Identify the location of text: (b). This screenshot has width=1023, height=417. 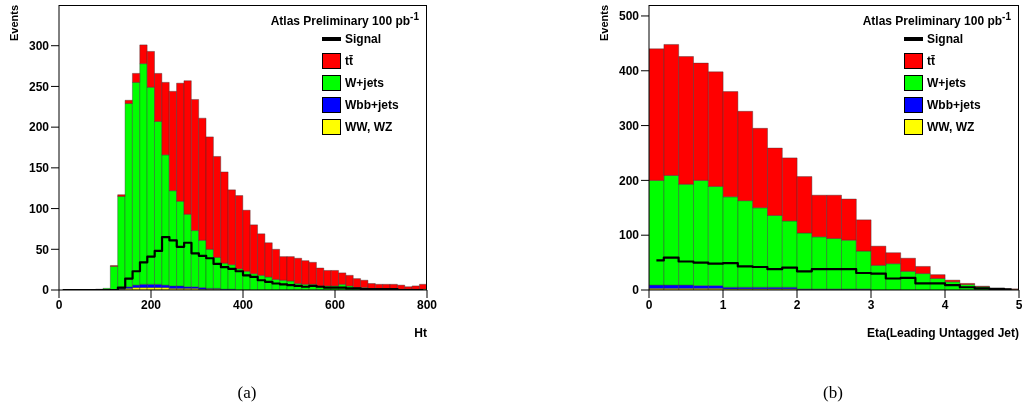
(833, 393).